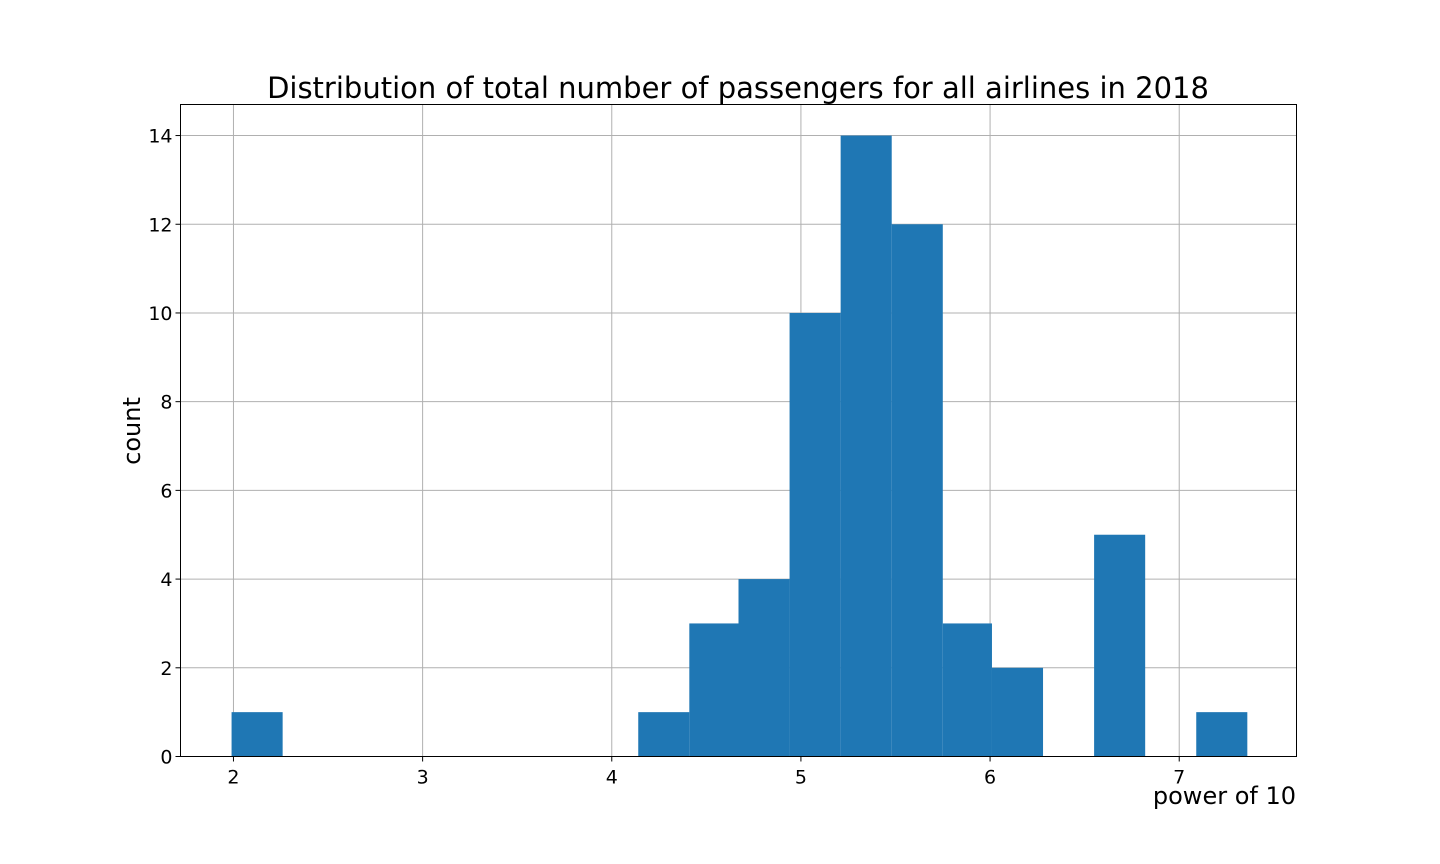  Describe the element at coordinates (1224, 796) in the screenshot. I see `x-axis-label: power of 10` at that location.